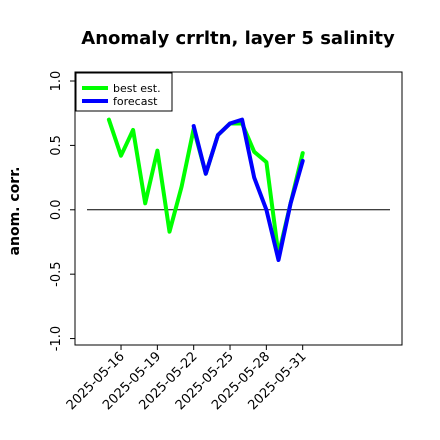 Image resolution: width=440 pixels, height=440 pixels. I want to click on y-axis-label: anom. corr., so click(15, 211).